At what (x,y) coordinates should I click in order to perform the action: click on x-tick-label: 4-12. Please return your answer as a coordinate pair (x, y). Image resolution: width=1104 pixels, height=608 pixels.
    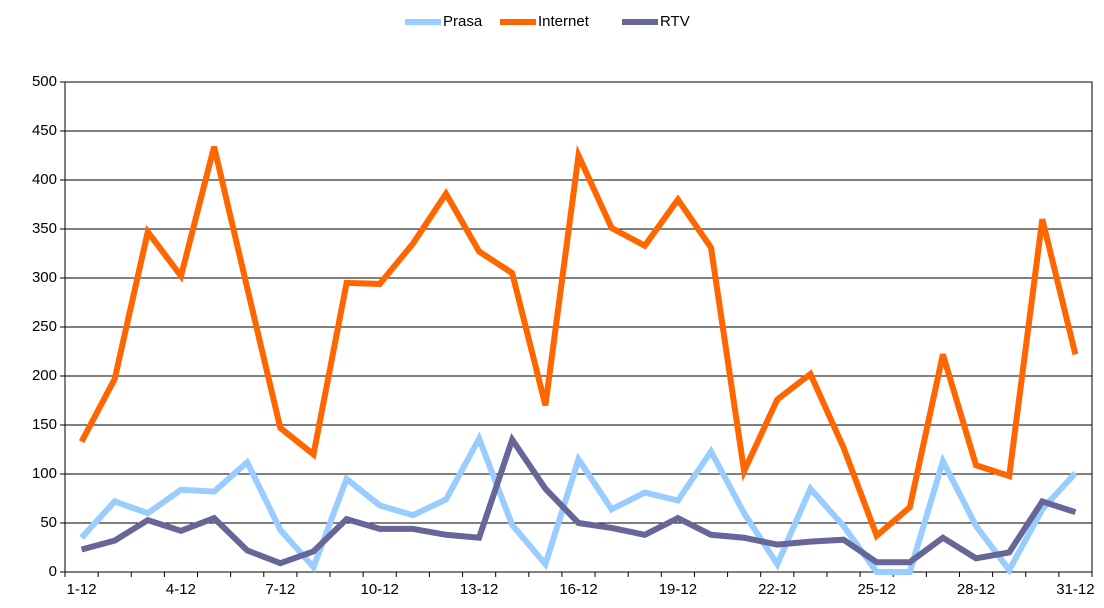
    Looking at the image, I should click on (181, 589).